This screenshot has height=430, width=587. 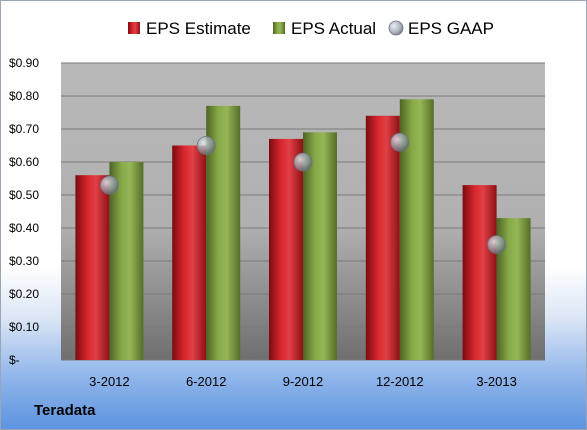 I want to click on x-tick-label: 9-2012, so click(x=303, y=381).